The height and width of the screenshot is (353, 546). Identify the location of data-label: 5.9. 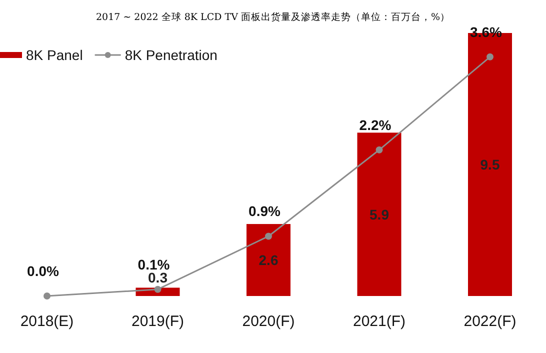
(380, 214).